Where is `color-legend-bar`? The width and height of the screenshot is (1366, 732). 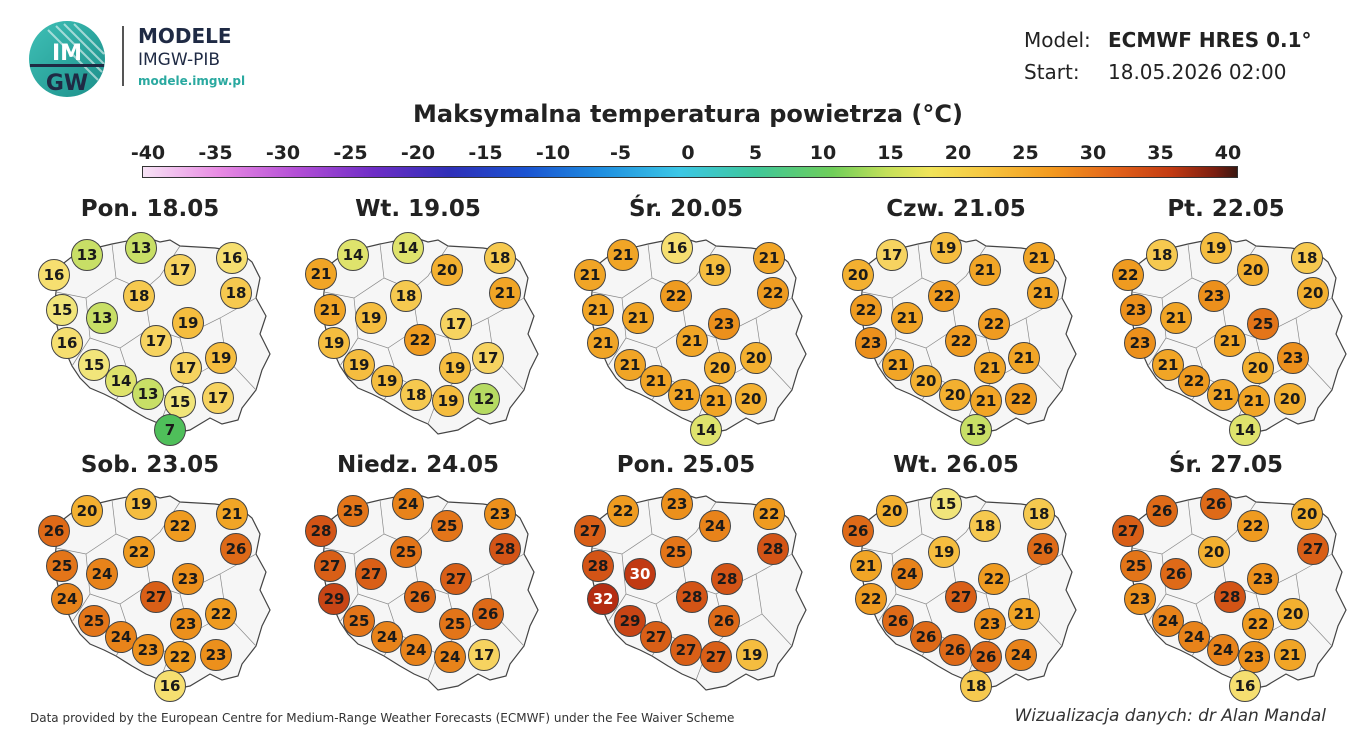
color-legend-bar is located at coordinates (690, 172).